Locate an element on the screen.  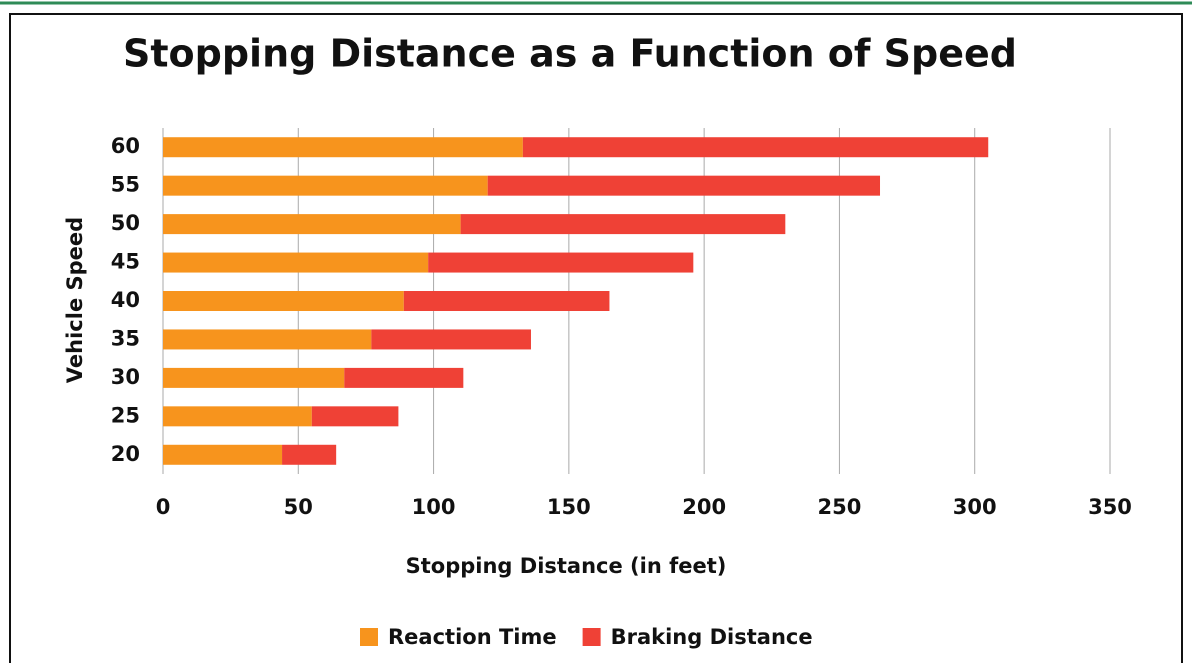
x-tick-label: 100 is located at coordinates (434, 507).